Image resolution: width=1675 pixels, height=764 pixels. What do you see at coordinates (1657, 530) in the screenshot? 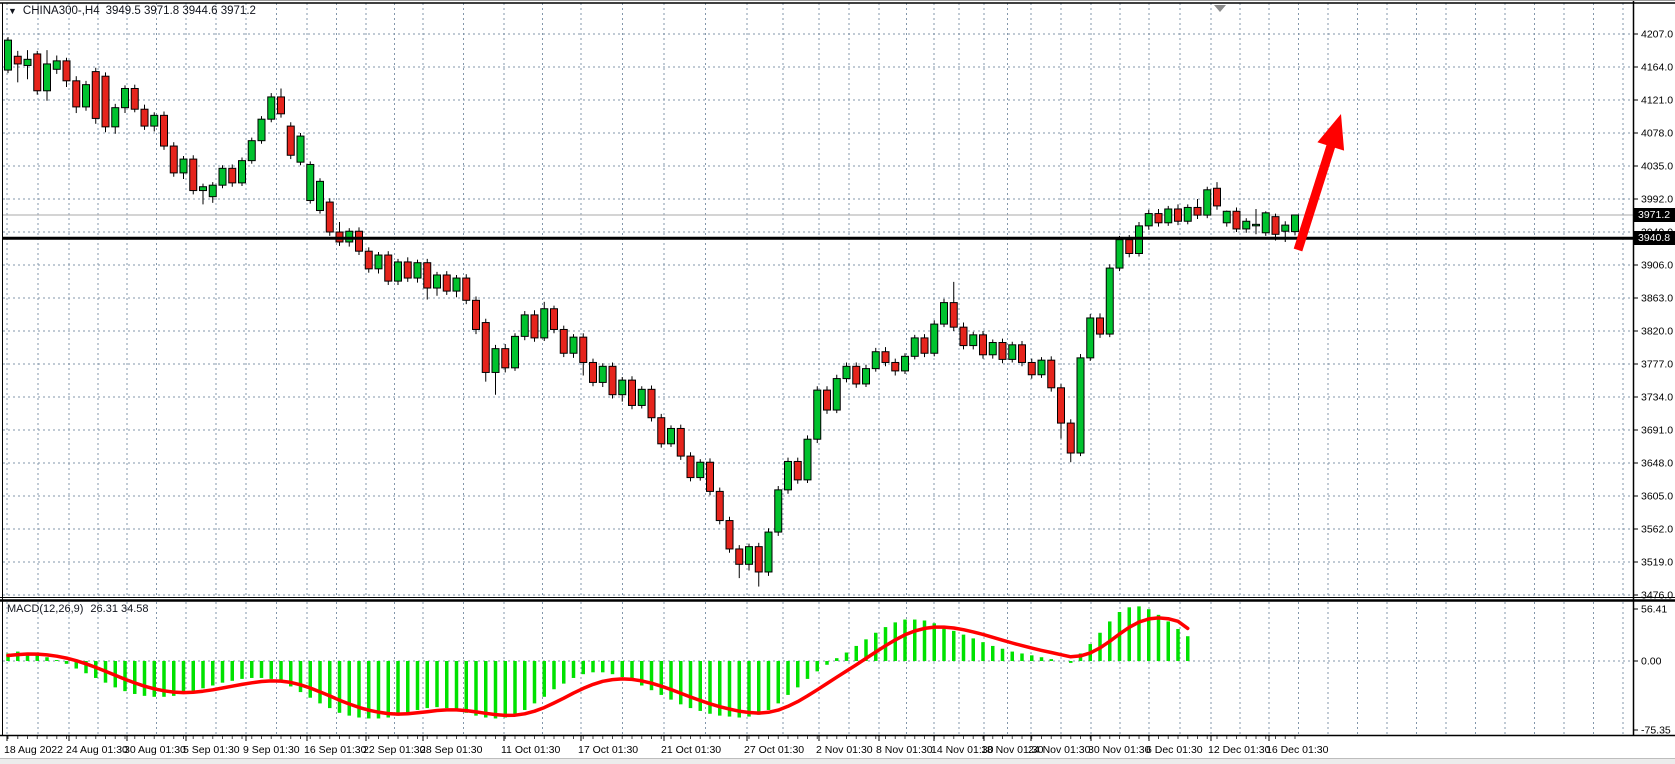
I see `price-tick-label: 3562.0` at bounding box center [1657, 530].